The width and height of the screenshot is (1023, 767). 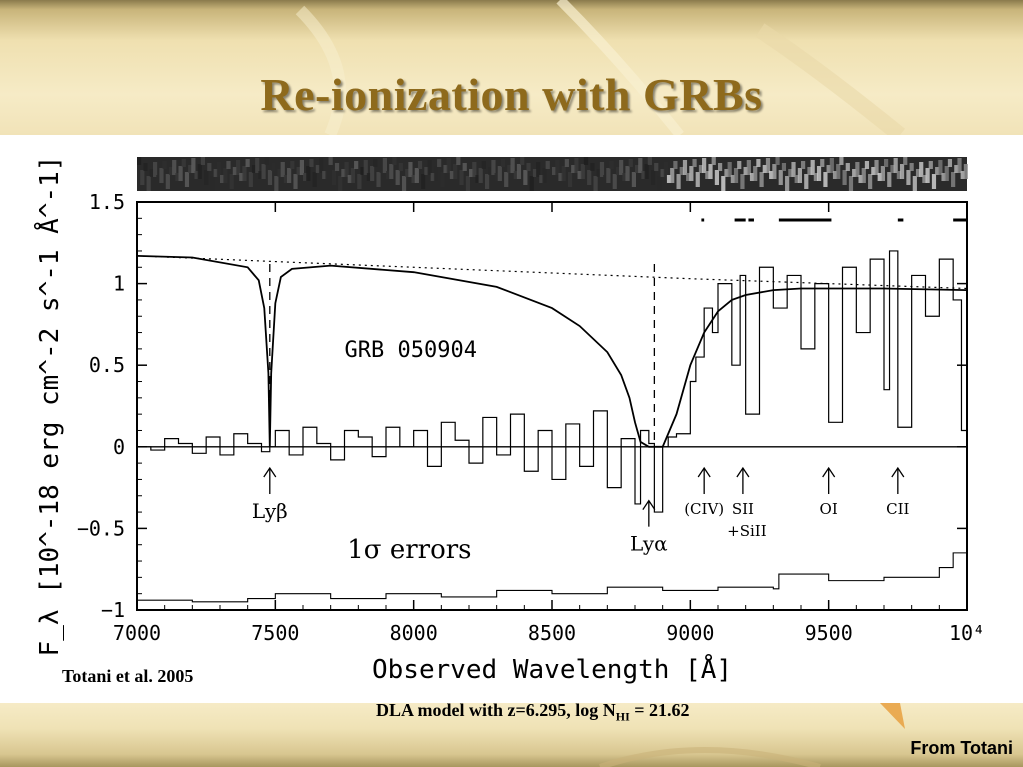 I want to click on x-axis-title: Observed Wavelength [Å], so click(x=552, y=669).